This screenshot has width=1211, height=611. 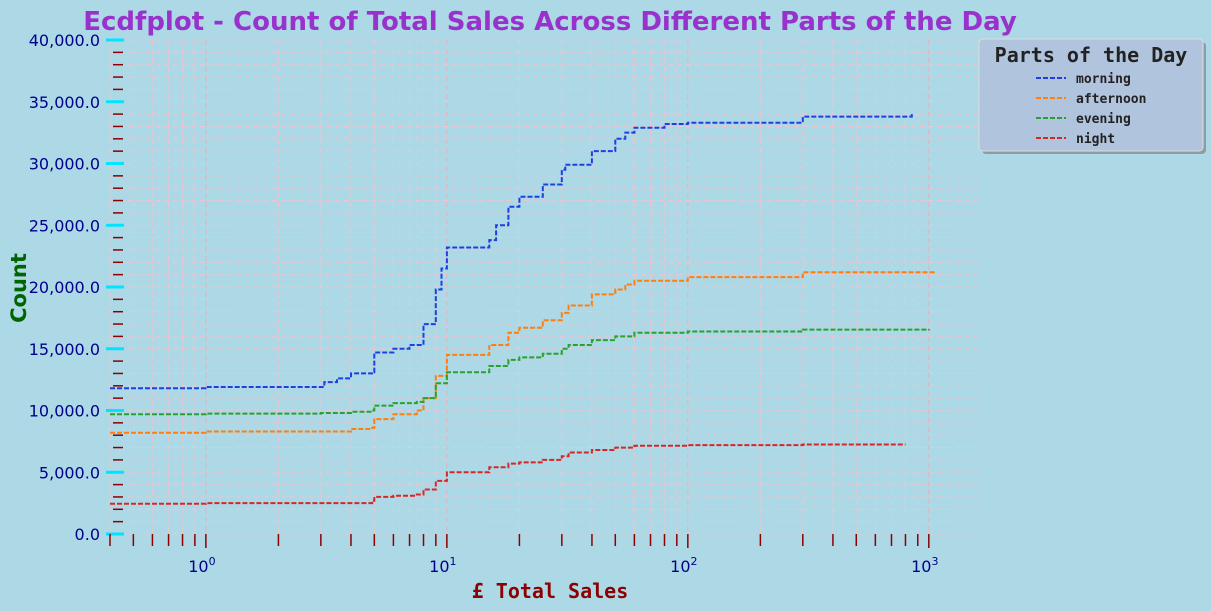 I want to click on legend-label-evening: evening, so click(x=1103, y=119).